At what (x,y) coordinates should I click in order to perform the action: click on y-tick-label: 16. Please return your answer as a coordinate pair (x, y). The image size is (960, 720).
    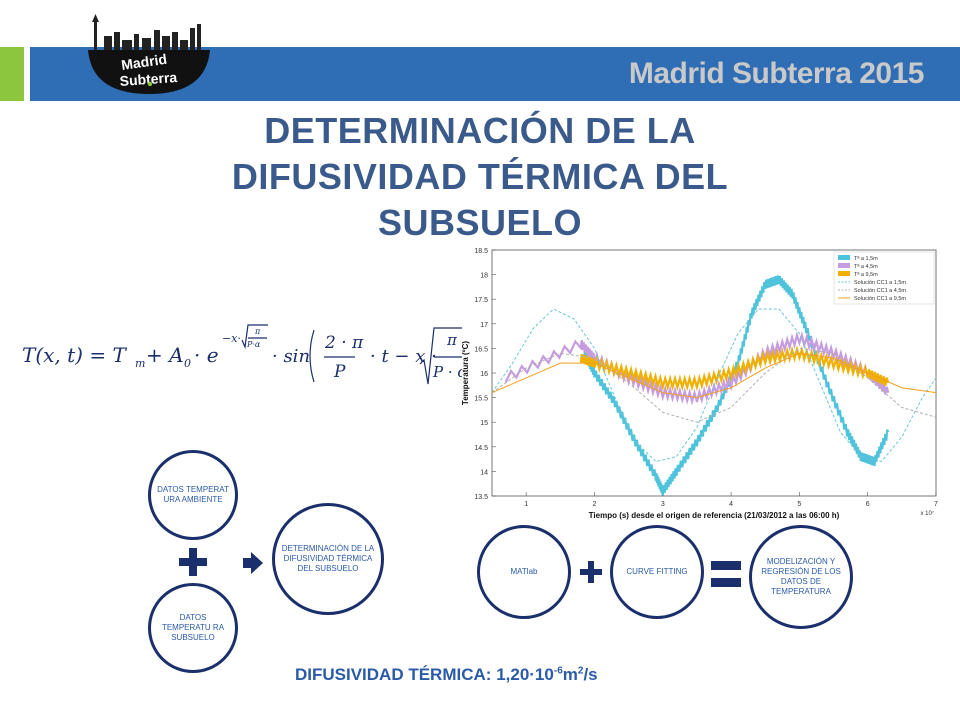
    Looking at the image, I should click on (484, 374).